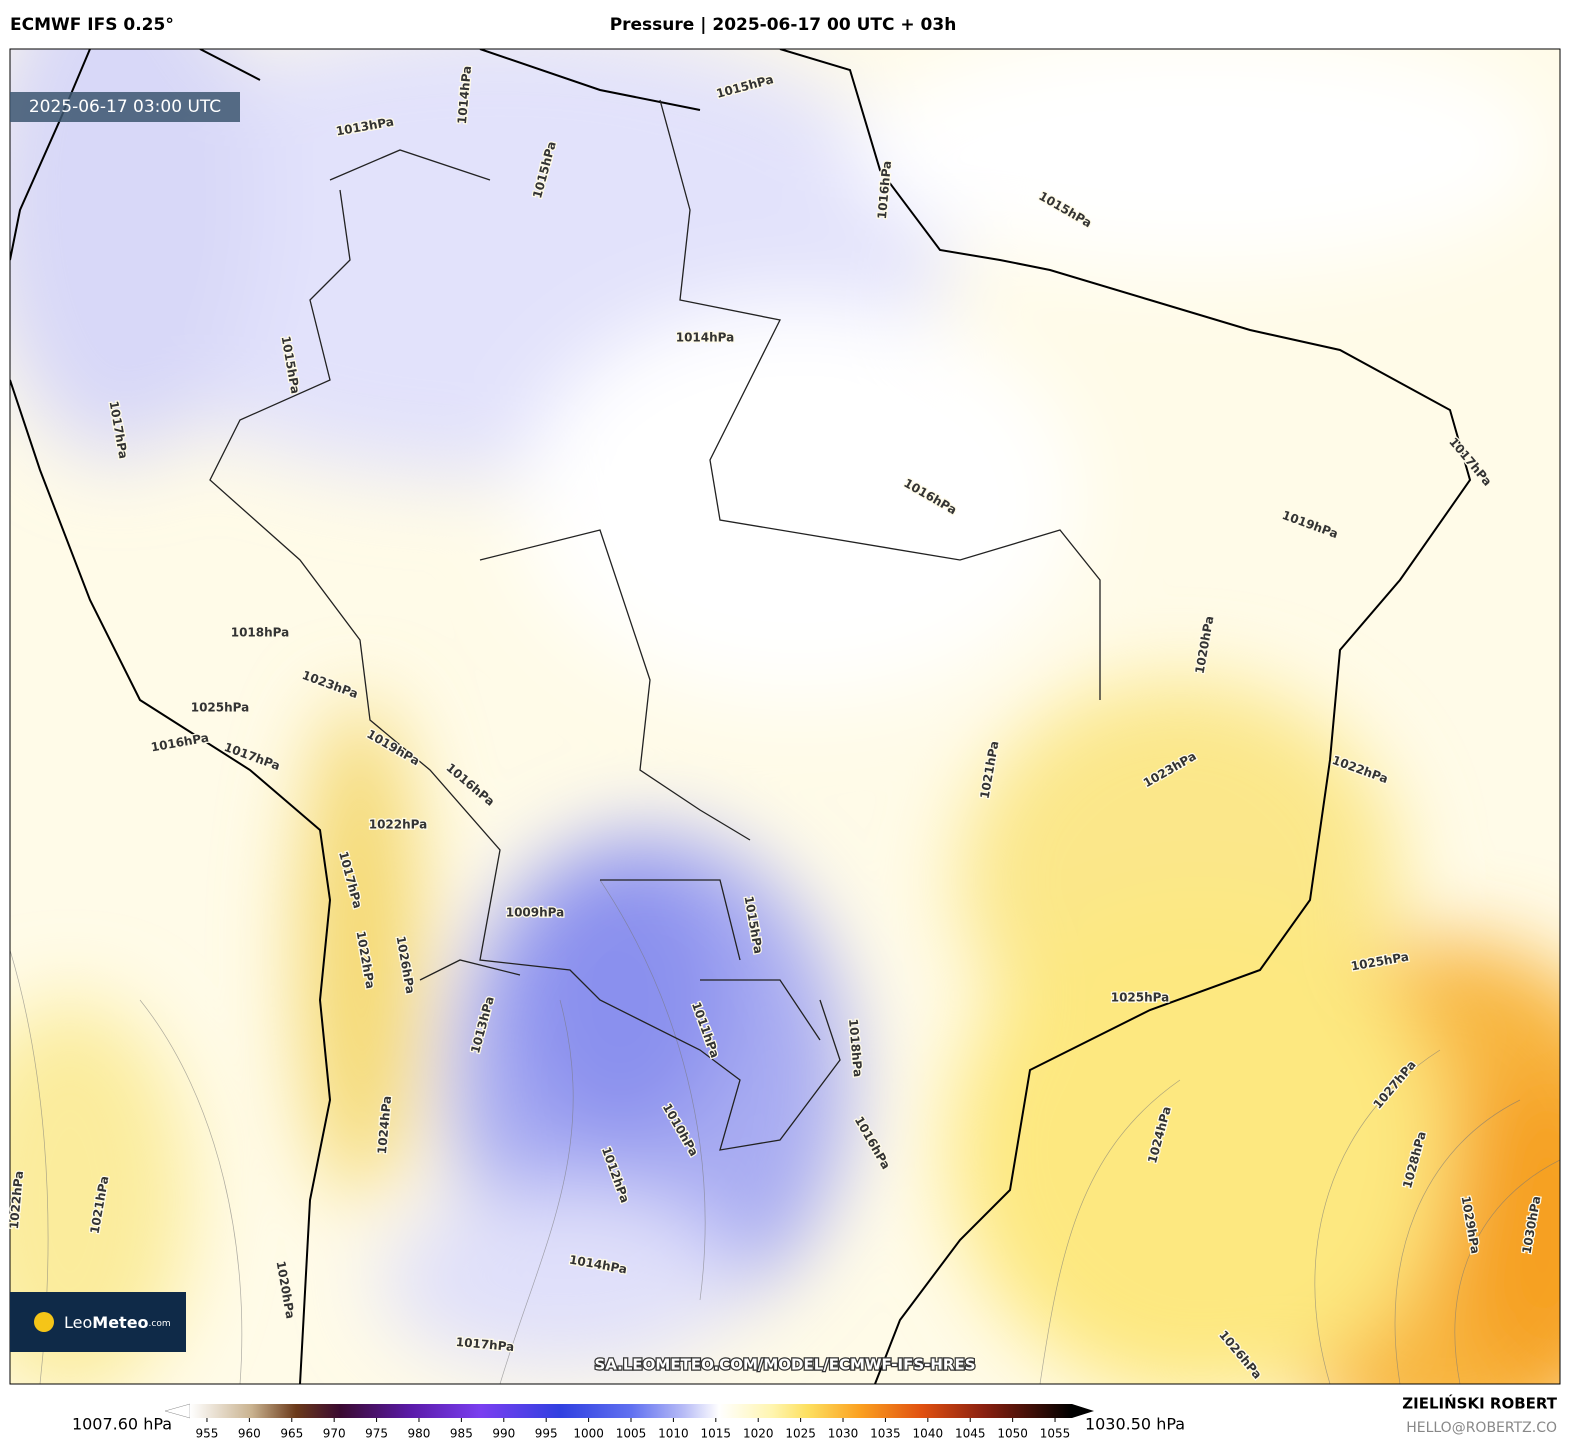 The width and height of the screenshot is (1570, 1444). What do you see at coordinates (843, 1434) in the screenshot?
I see `colorbar-tick-label: 1030` at bounding box center [843, 1434].